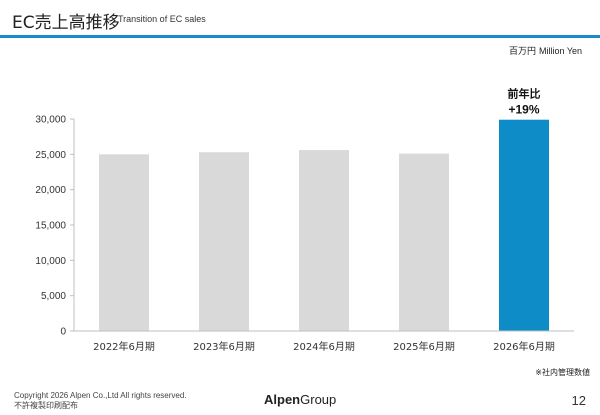 This screenshot has width=600, height=415. What do you see at coordinates (300, 36) in the screenshot?
I see `header-rule` at bounding box center [300, 36].